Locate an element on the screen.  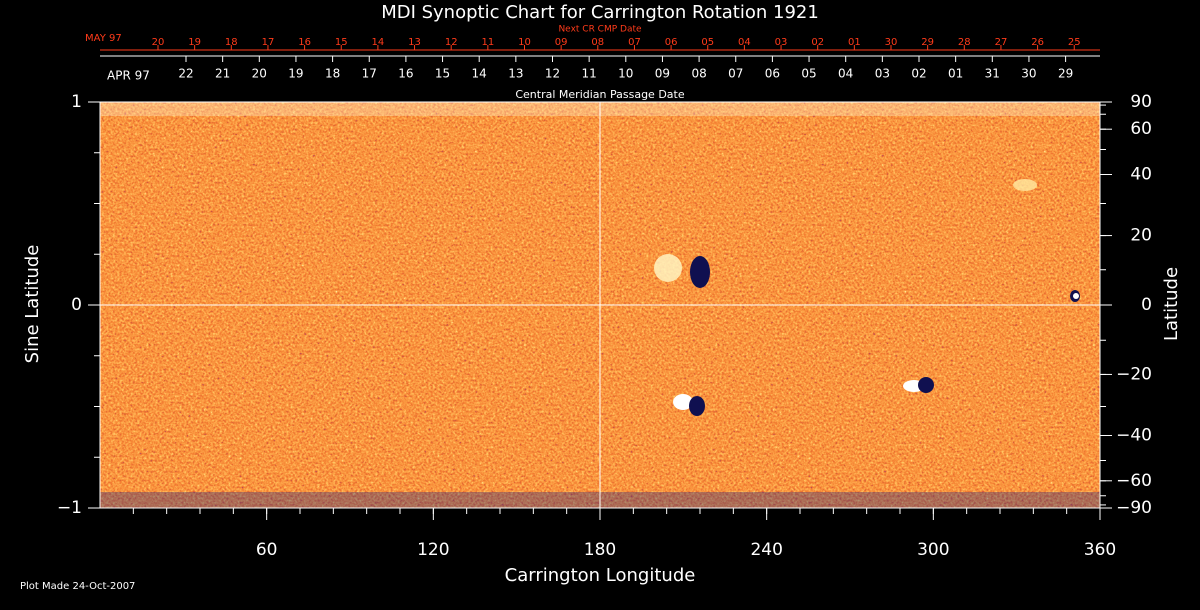
cmp-date: 02 is located at coordinates (918, 74).